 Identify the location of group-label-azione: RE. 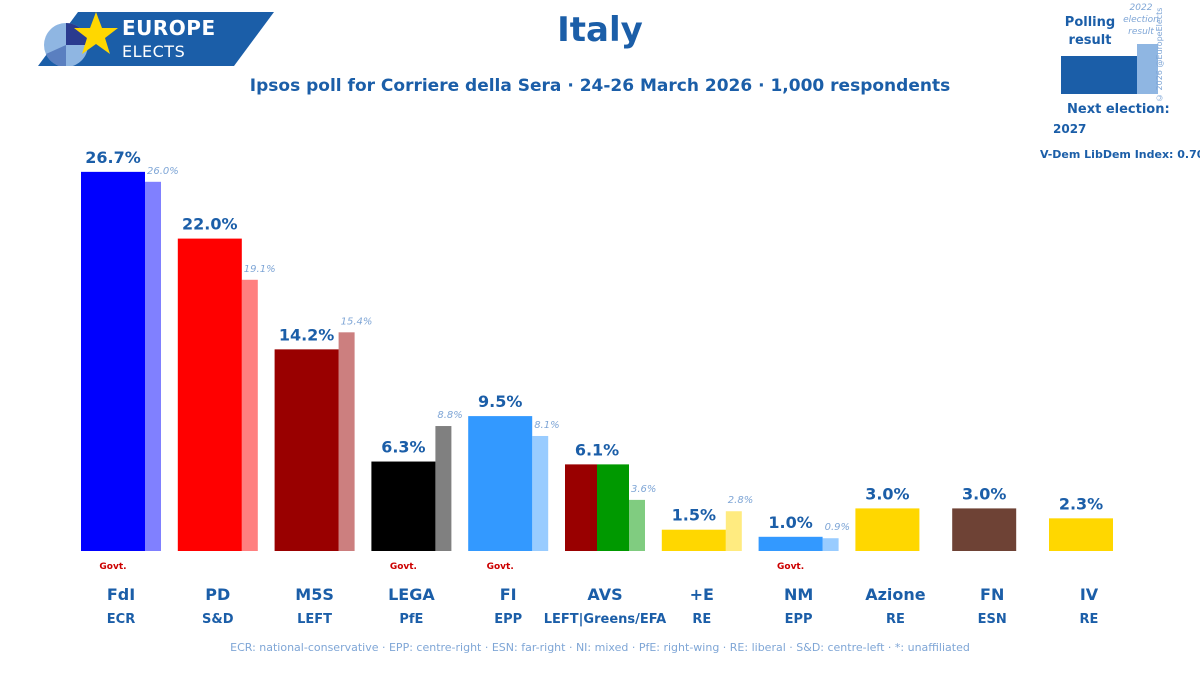
(895, 619).